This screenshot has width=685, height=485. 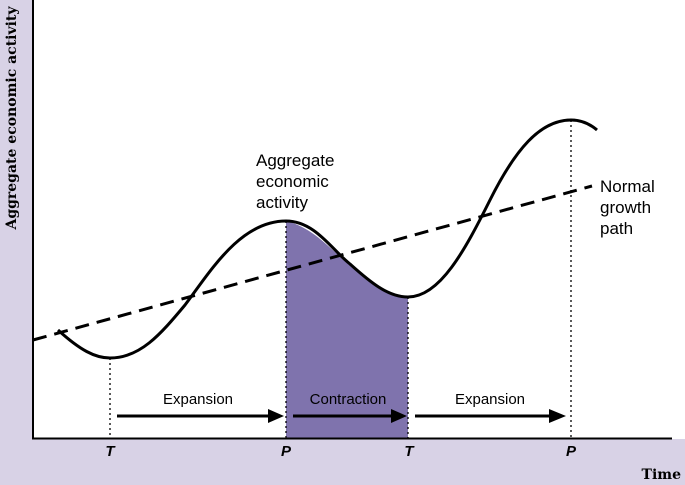 I want to click on contraction-shading, so click(x=347, y=330).